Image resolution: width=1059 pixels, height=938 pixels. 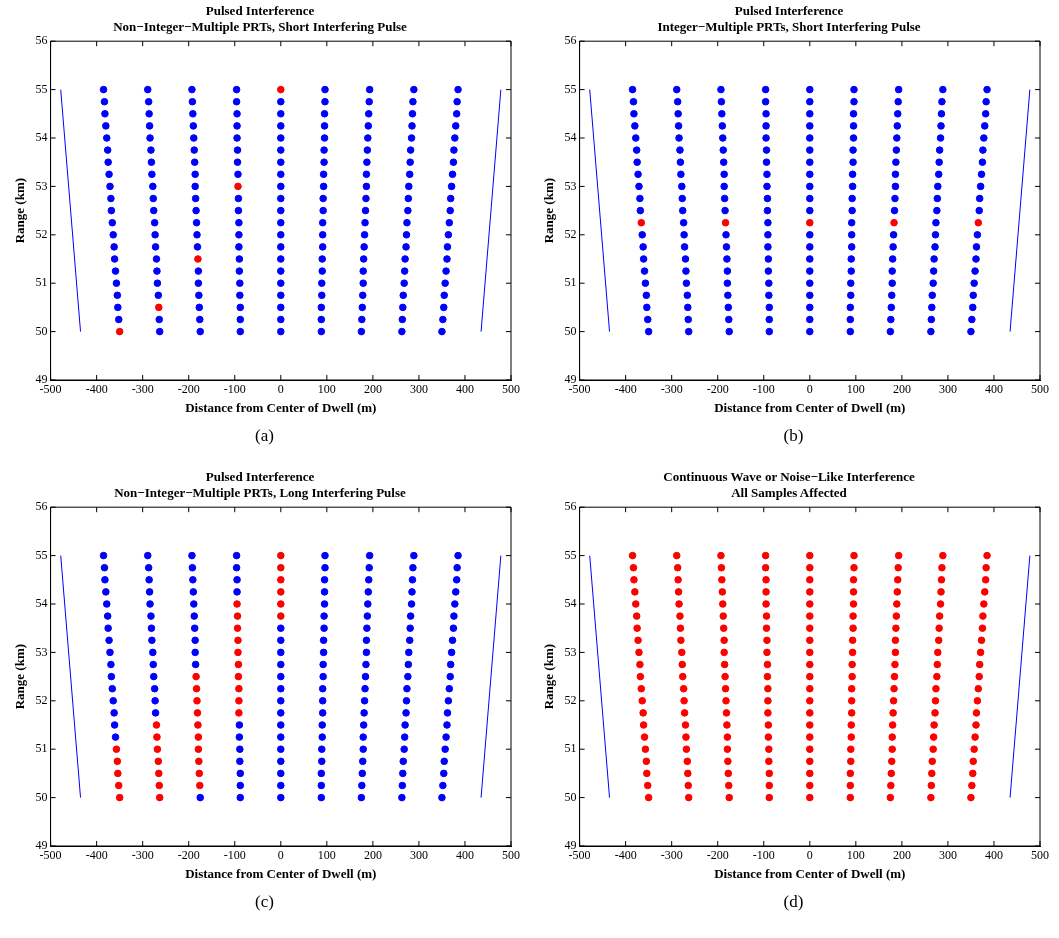 I want to click on text: (b), so click(x=793, y=436).